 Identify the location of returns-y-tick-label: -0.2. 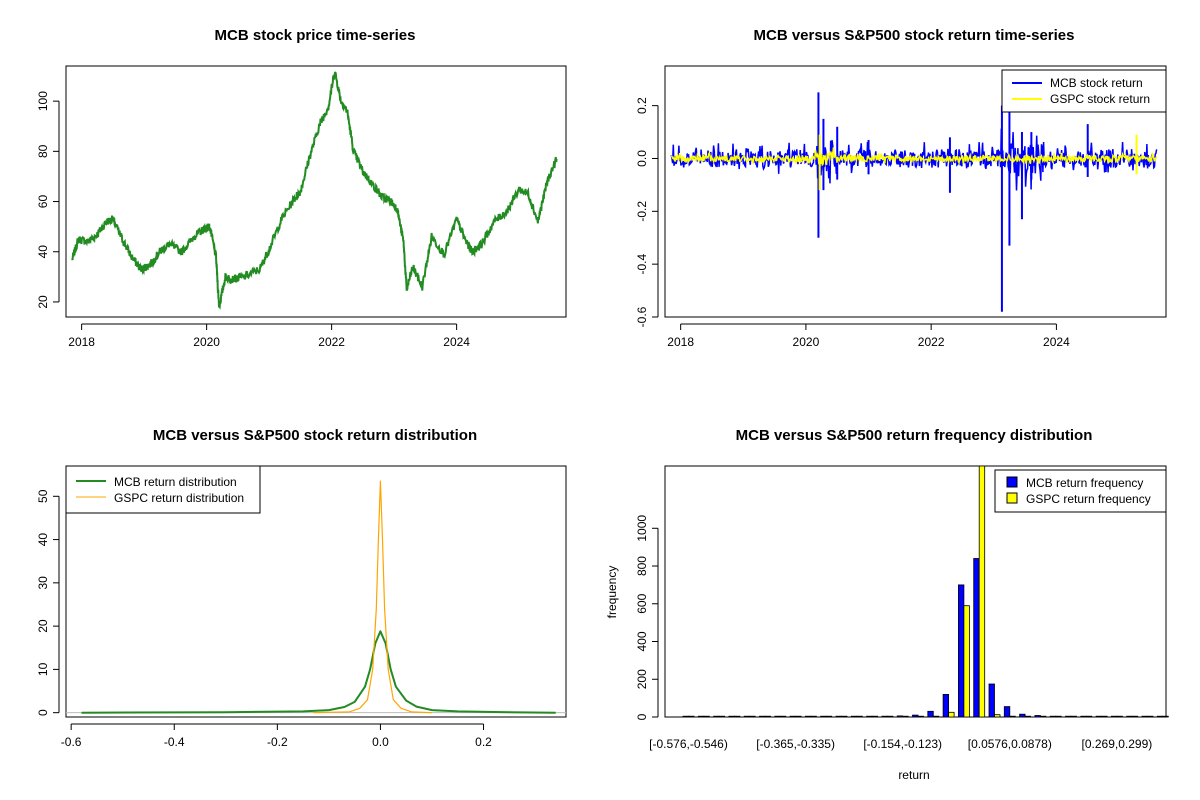
(642, 211).